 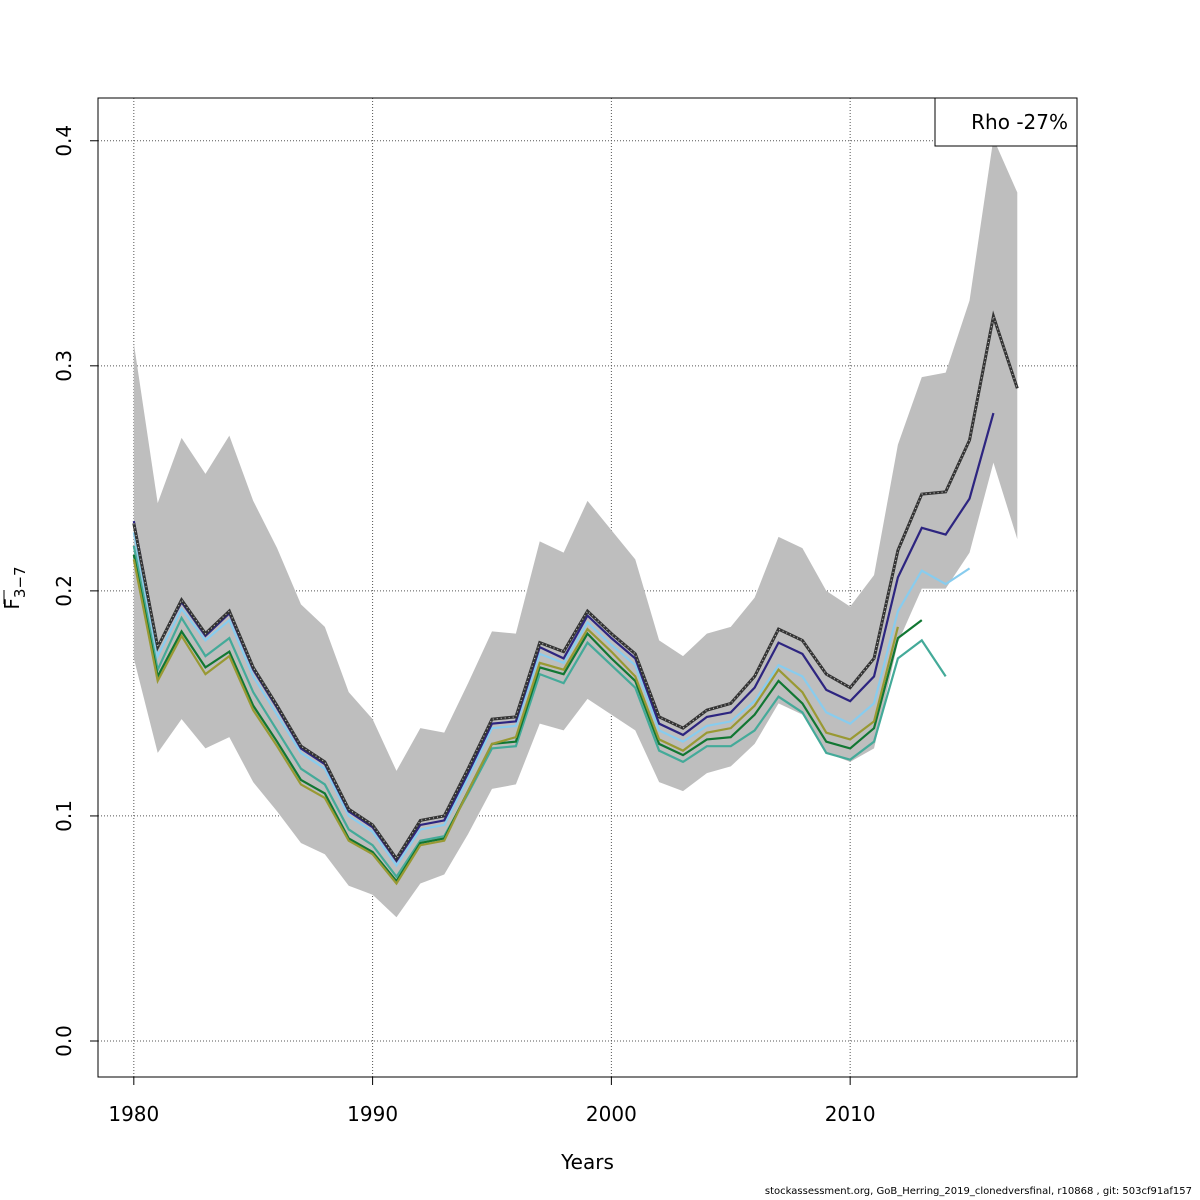 I want to click on svg-text: F3−7, so click(x=14, y=587).